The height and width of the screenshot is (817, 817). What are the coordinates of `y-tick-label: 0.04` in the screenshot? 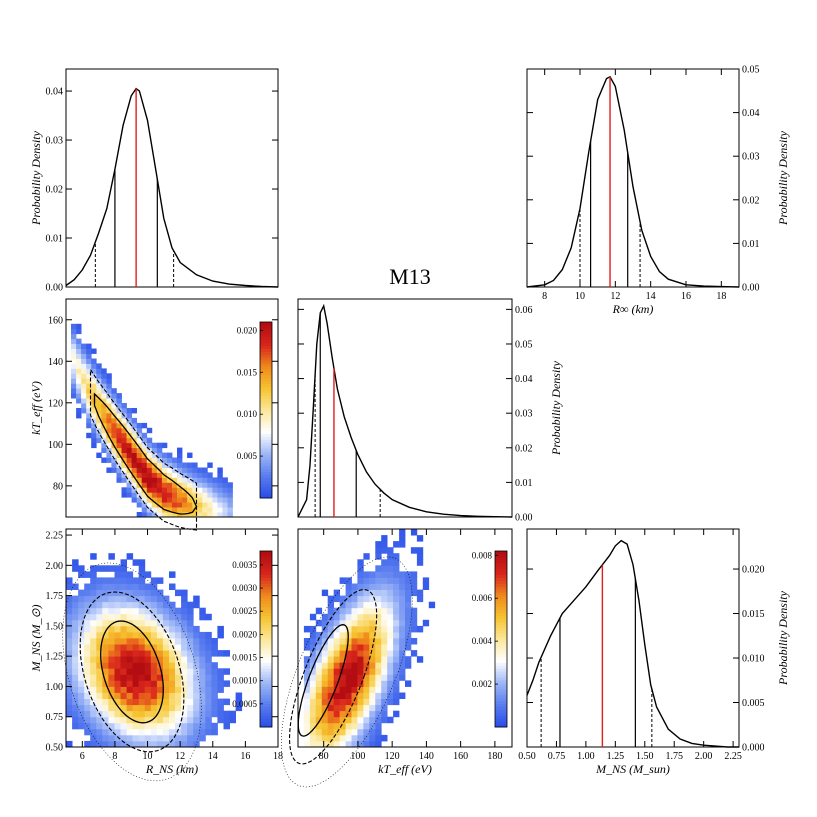 It's located at (55, 92).